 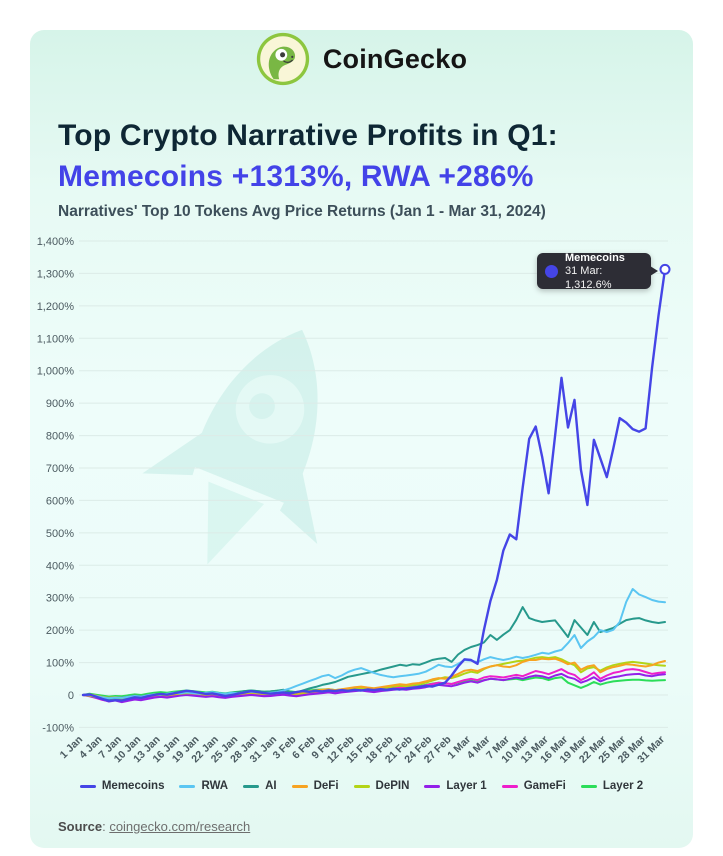 I want to click on legend-item-layer-1: Layer 1, so click(x=455, y=786).